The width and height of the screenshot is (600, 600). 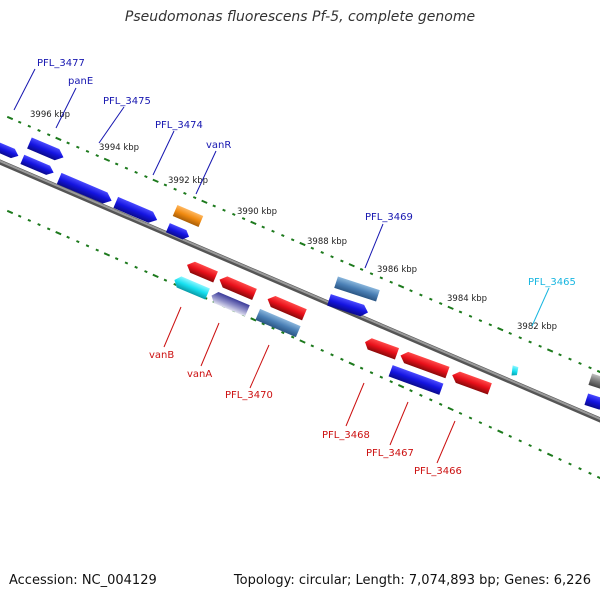 I want to click on kbp-label: 3984 kbp, so click(x=467, y=299).